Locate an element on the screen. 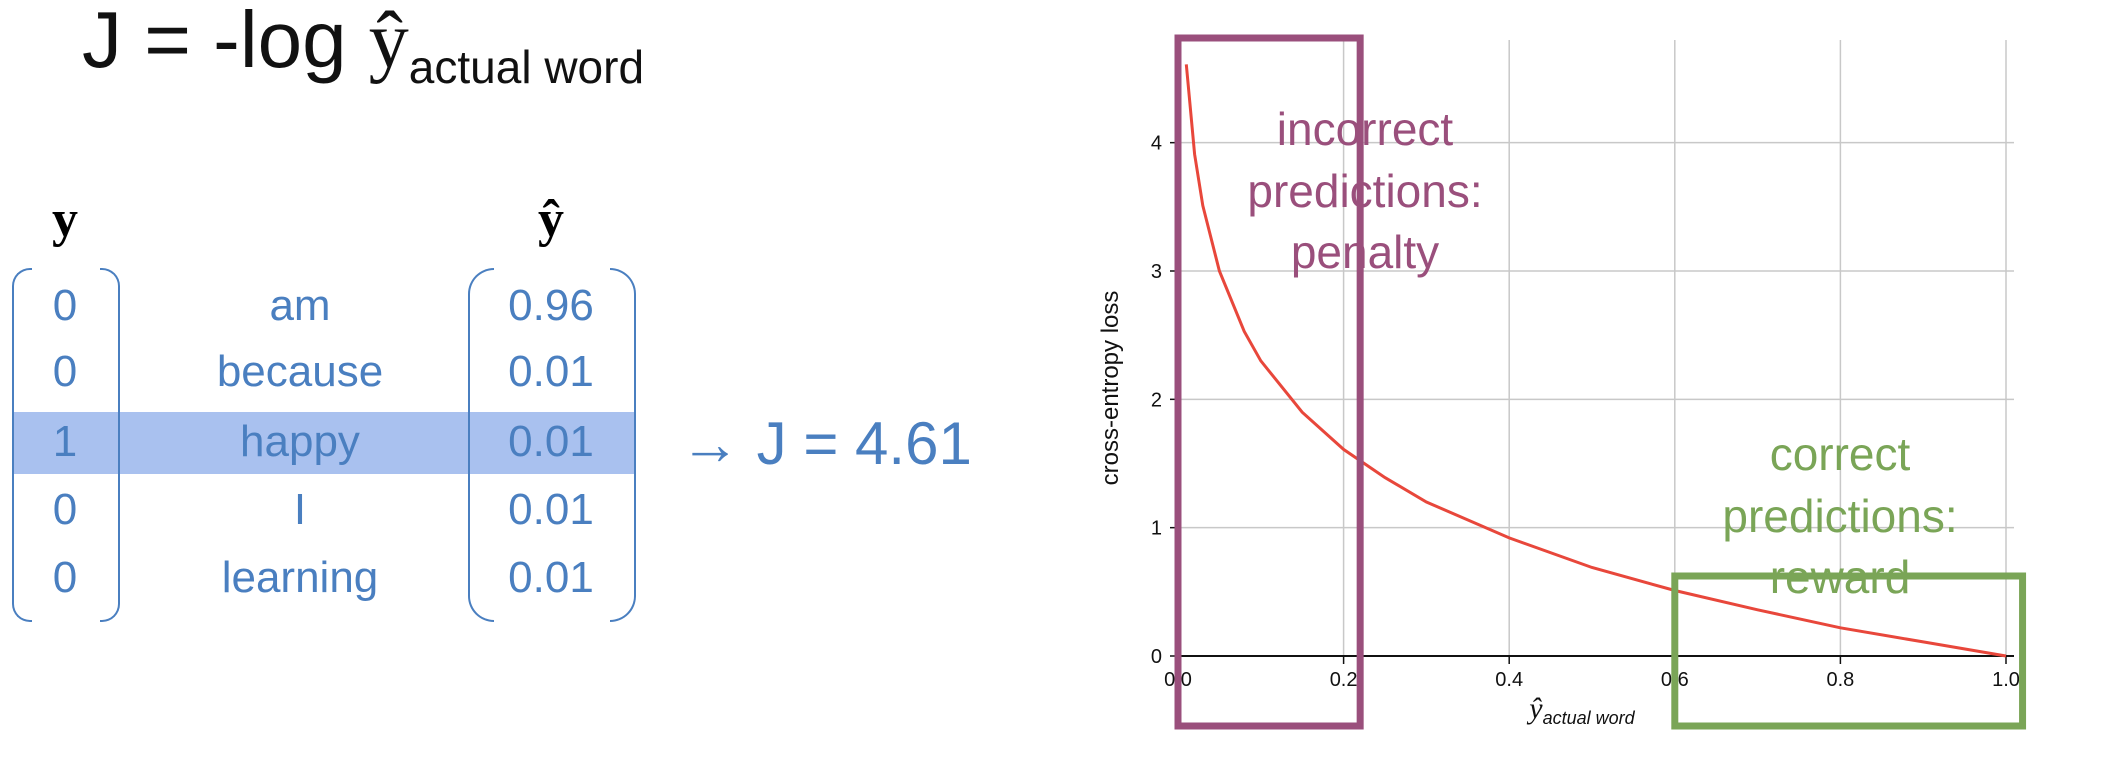 This screenshot has width=2128, height=766. word-0: am is located at coordinates (300, 305).